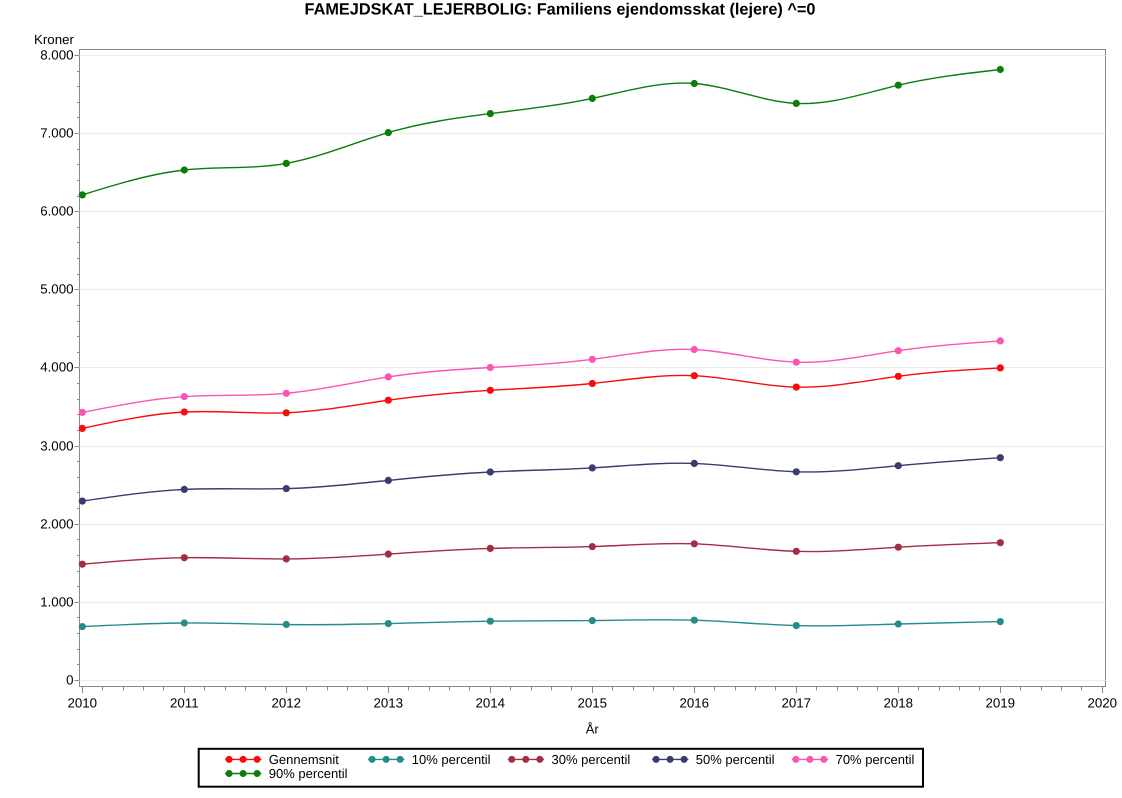 This screenshot has width=1122, height=798. What do you see at coordinates (56, 524) in the screenshot?
I see `svg-text: 2.000` at bounding box center [56, 524].